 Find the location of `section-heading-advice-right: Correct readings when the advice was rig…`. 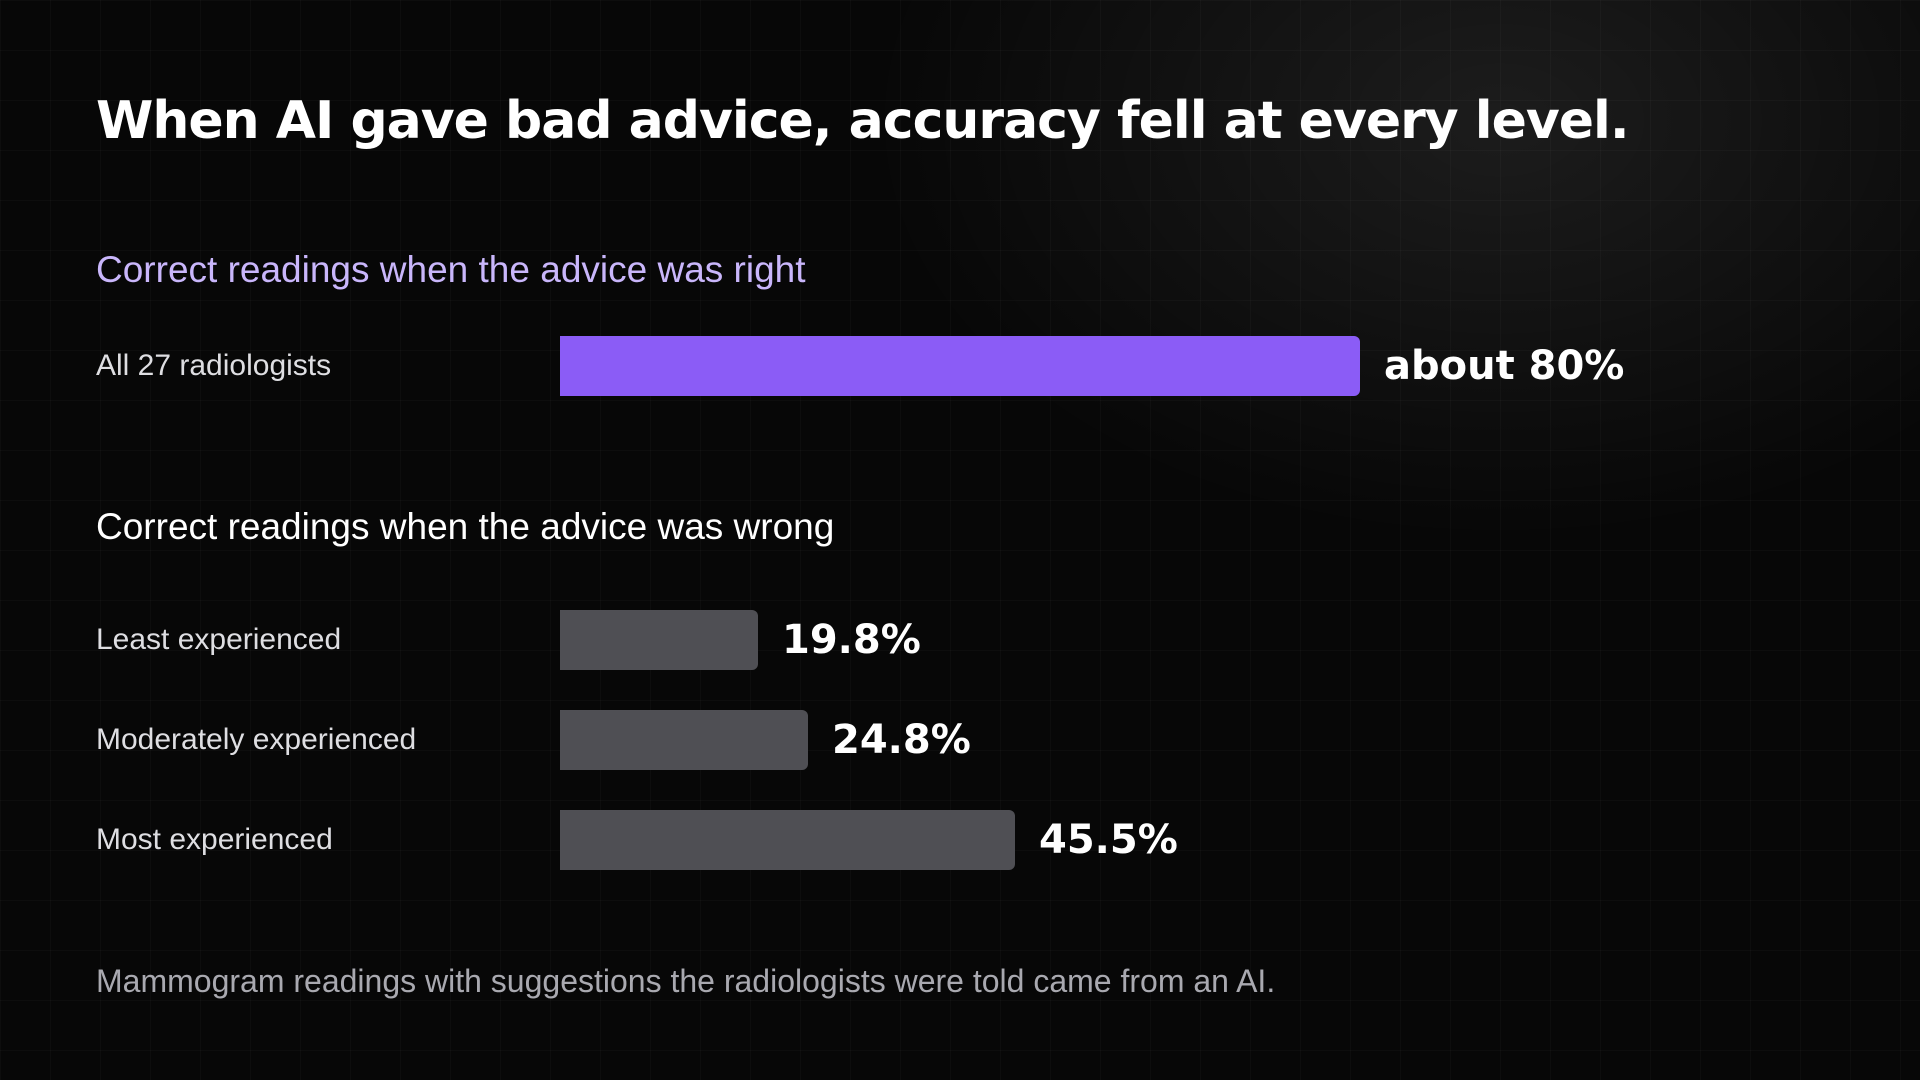

section-heading-advice-right: Correct readings when the advice was rig… is located at coordinates (451, 269).